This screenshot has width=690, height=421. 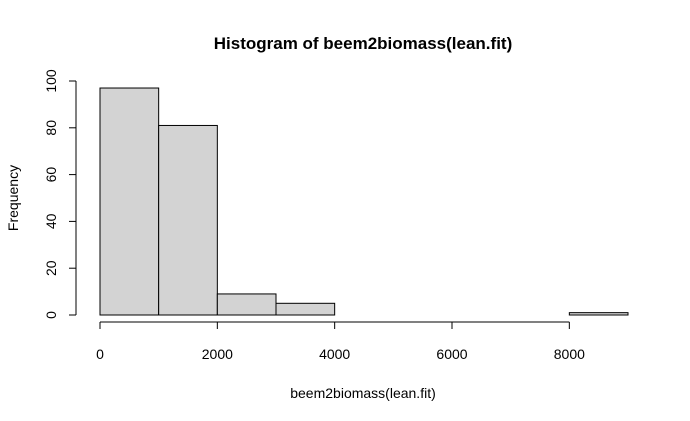 What do you see at coordinates (217, 354) in the screenshot?
I see `x-tick-label-1: 2000` at bounding box center [217, 354].